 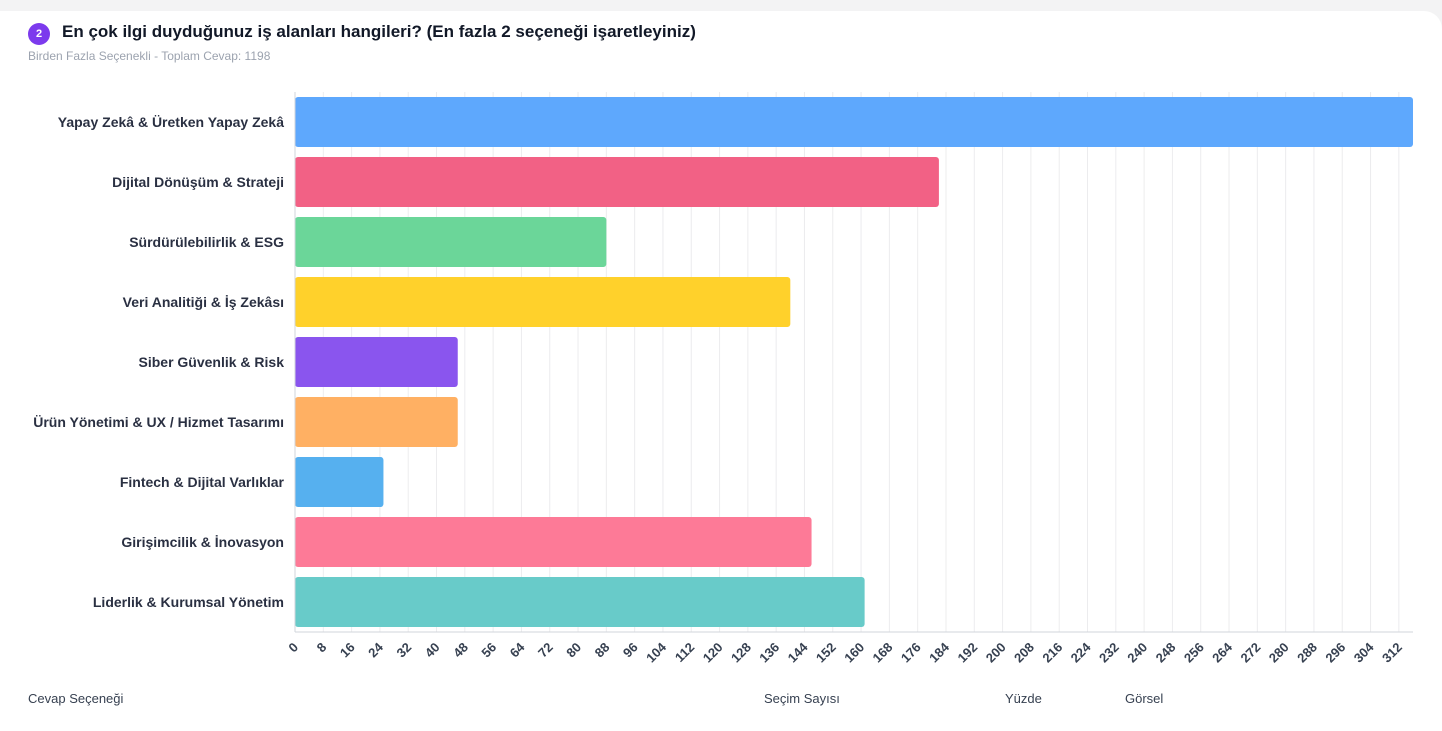 I want to click on category-label: Fintech & Dijital Varlıklar, so click(x=202, y=482).